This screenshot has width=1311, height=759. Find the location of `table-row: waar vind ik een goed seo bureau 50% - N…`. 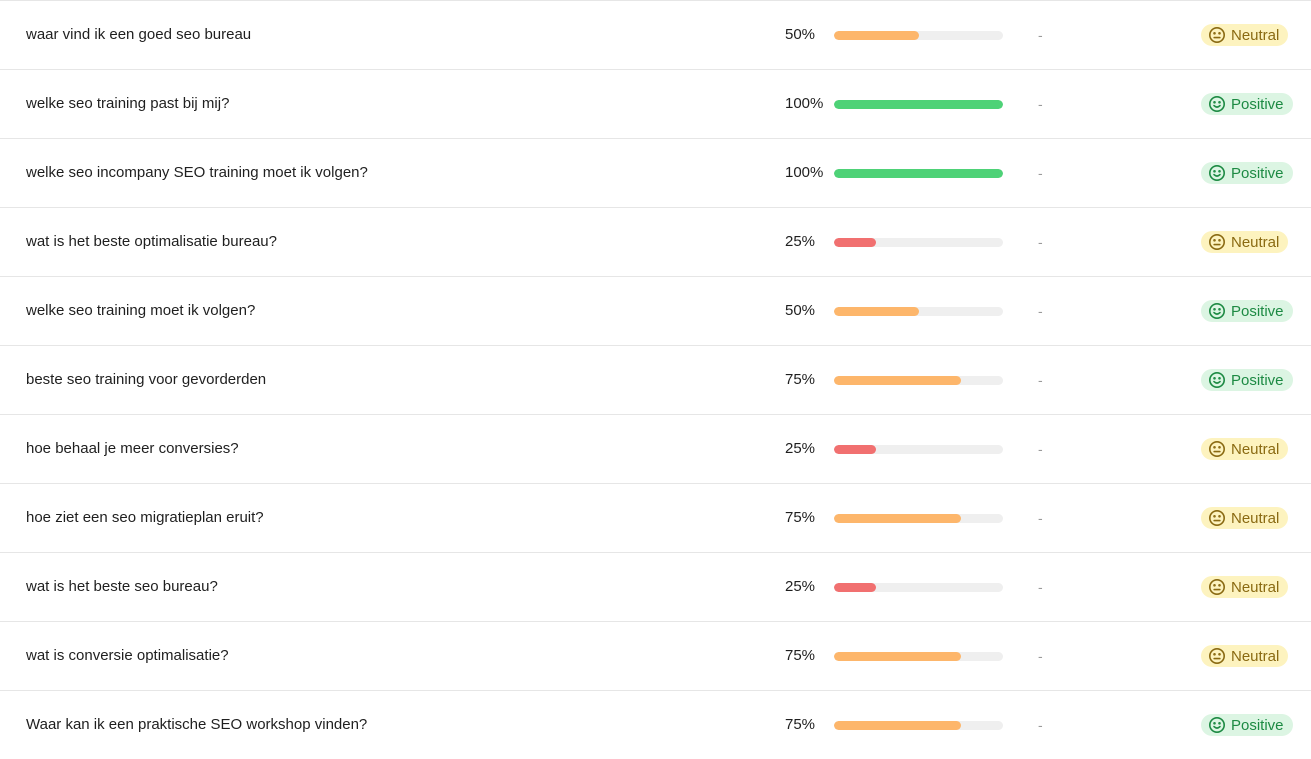

table-row: waar vind ik een goed seo bureau 50% - N… is located at coordinates (655, 35).